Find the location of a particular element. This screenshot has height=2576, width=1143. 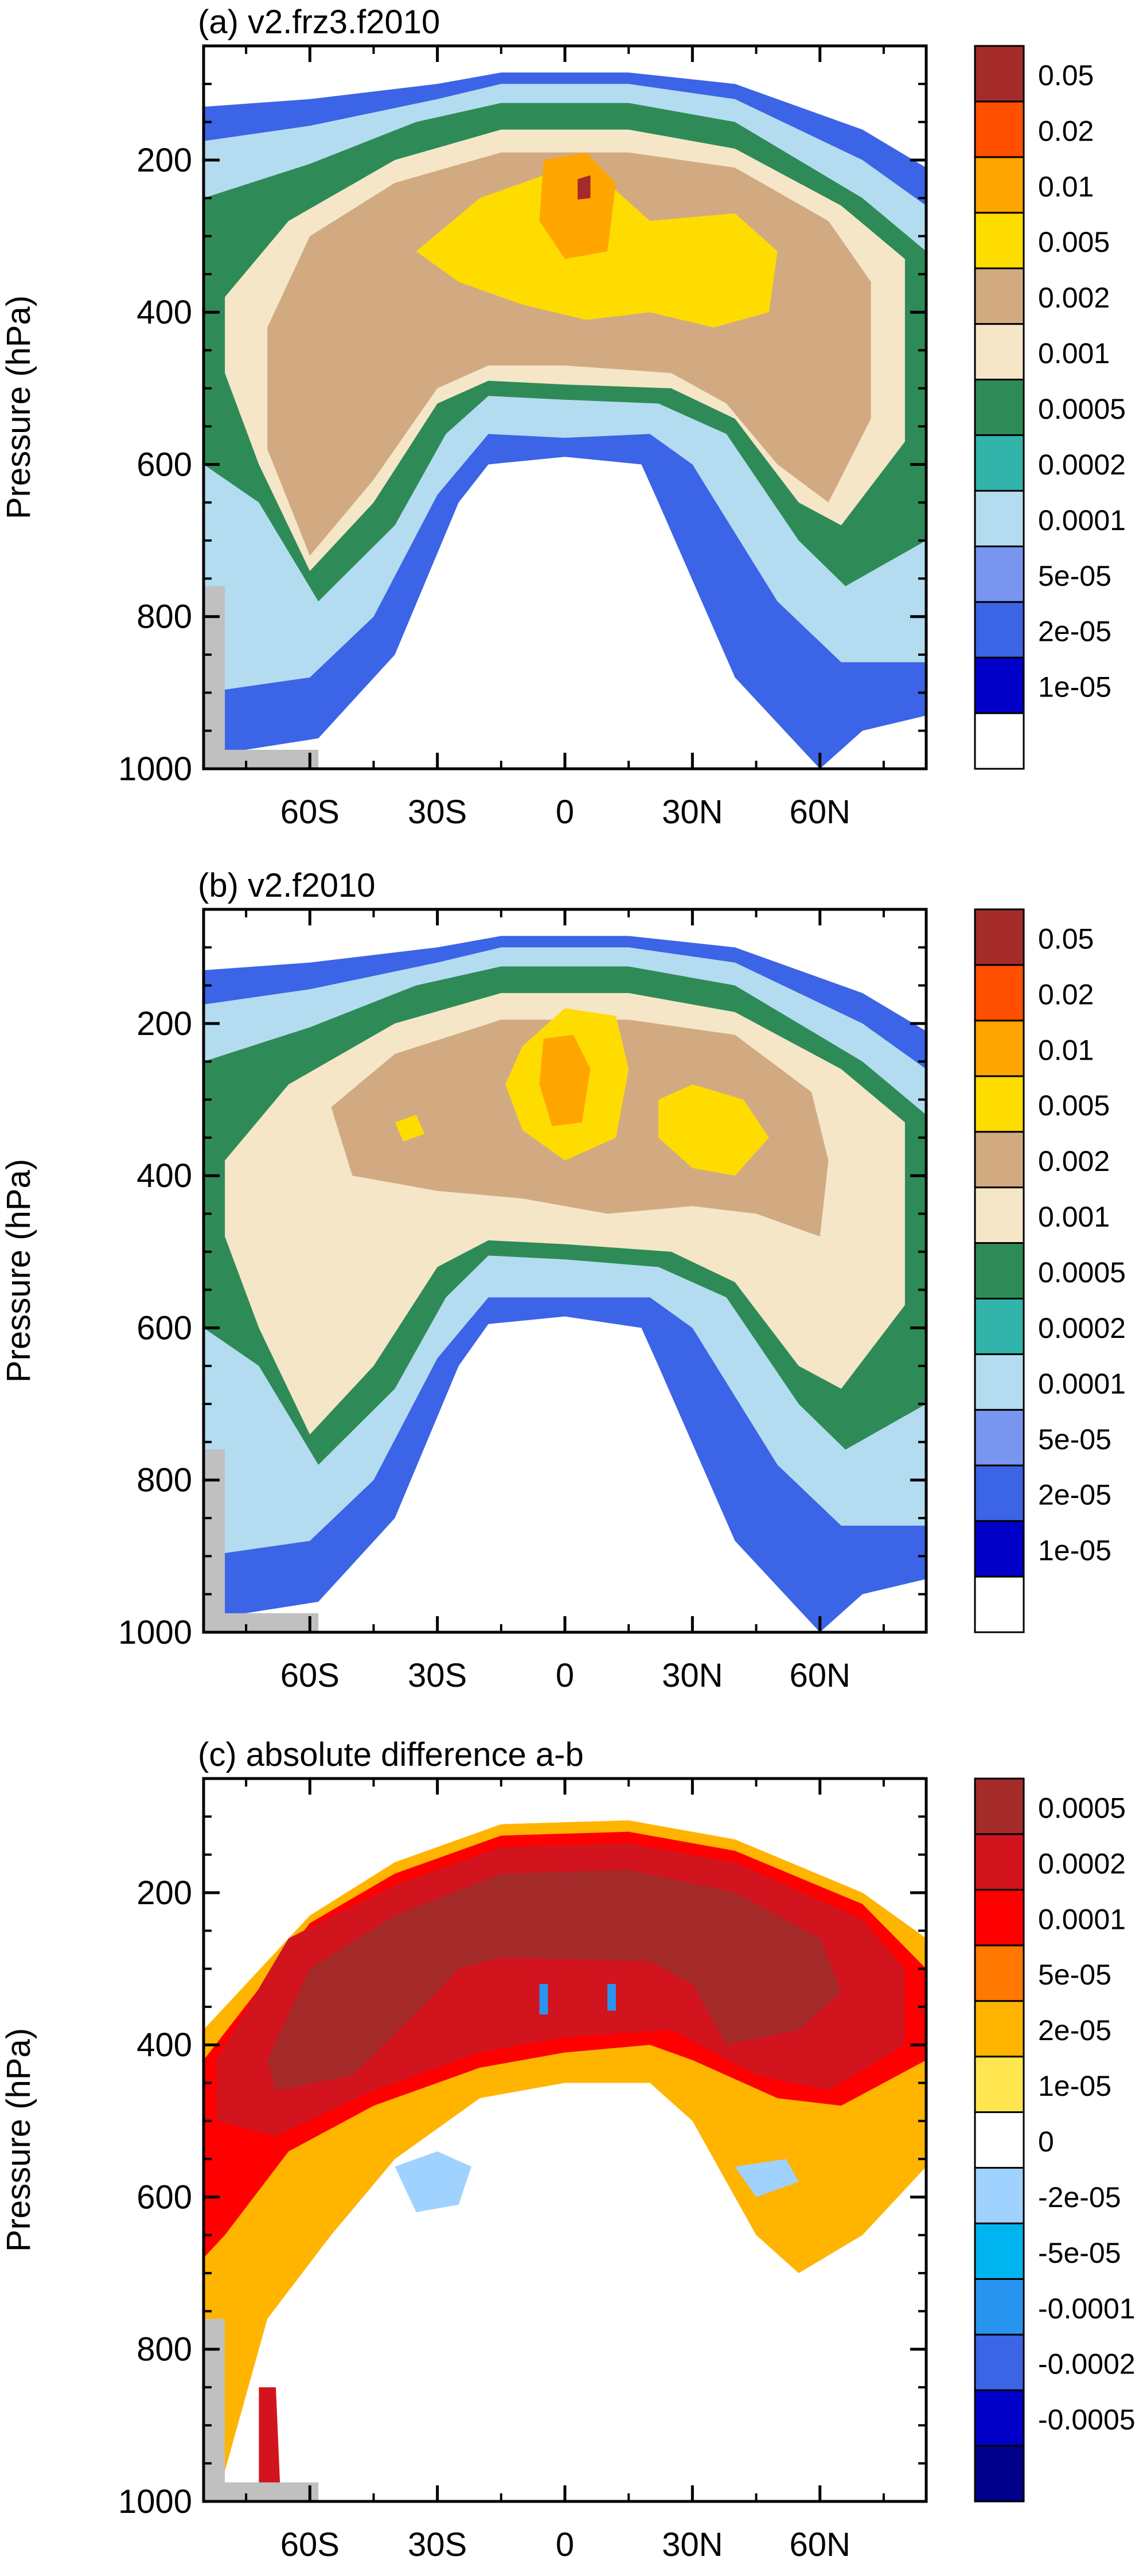

colorbar-label: -0.0002 is located at coordinates (1087, 2364).